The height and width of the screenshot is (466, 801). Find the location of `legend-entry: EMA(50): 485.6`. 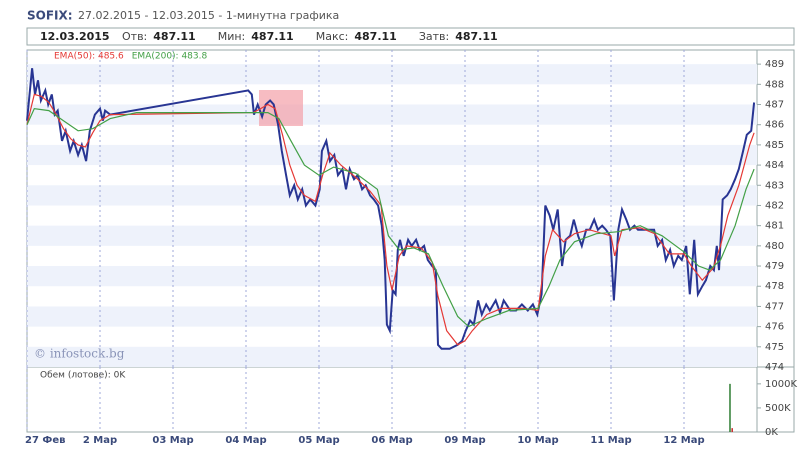

legend-entry: EMA(50): 485.6 is located at coordinates (89, 57).